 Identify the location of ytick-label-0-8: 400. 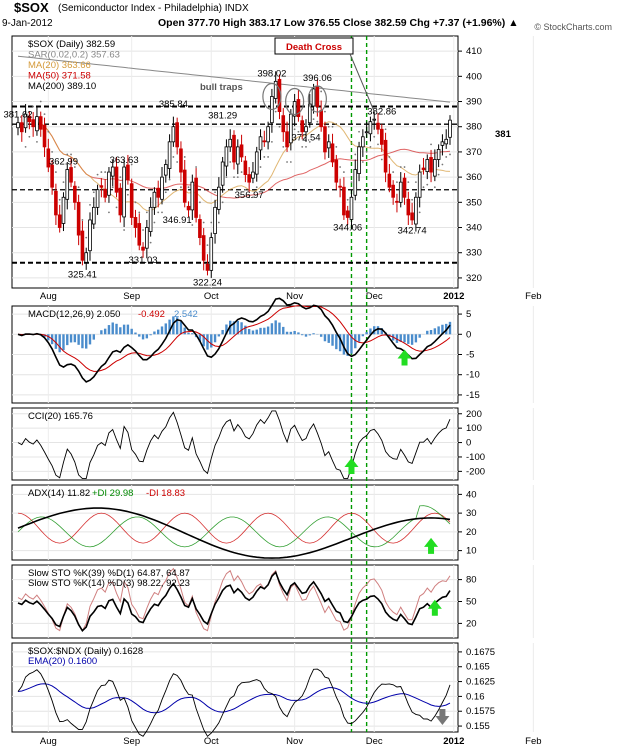
(474, 76).